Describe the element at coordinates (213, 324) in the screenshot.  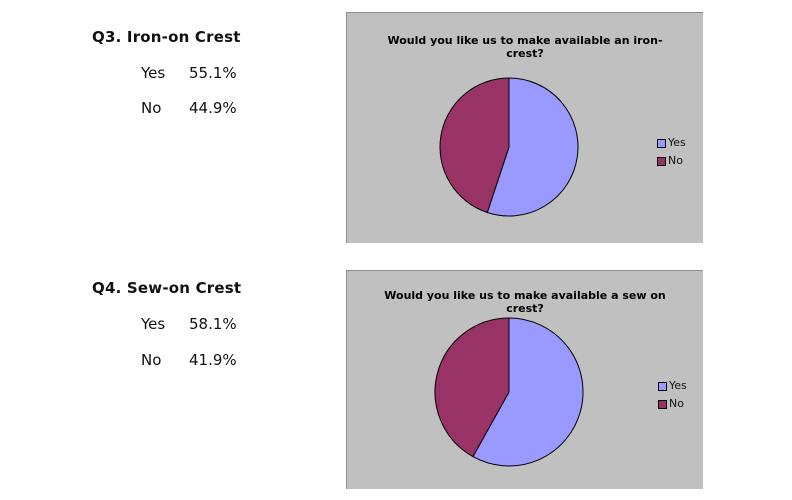
I see `answer-value-yes: 58.1%` at that location.